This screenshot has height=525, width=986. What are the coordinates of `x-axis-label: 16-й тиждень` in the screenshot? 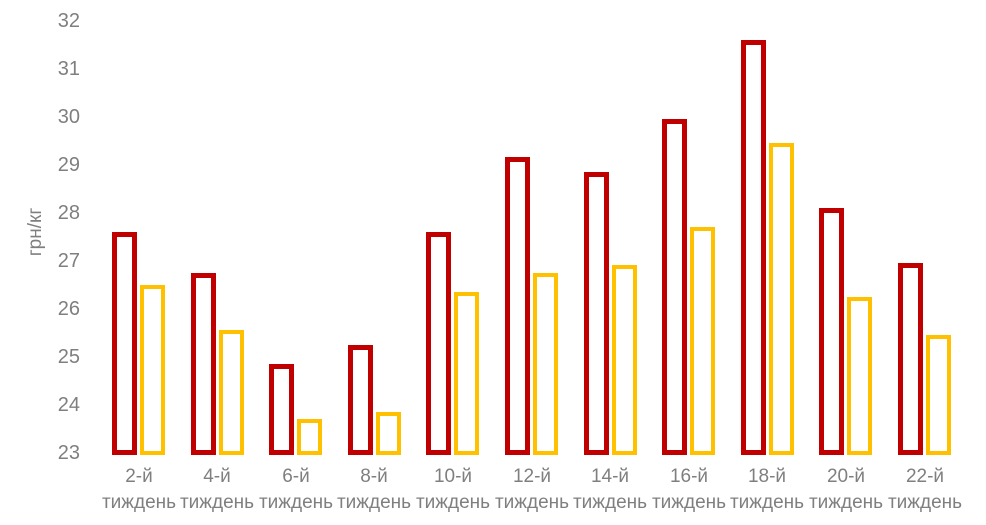 It's located at (689, 490).